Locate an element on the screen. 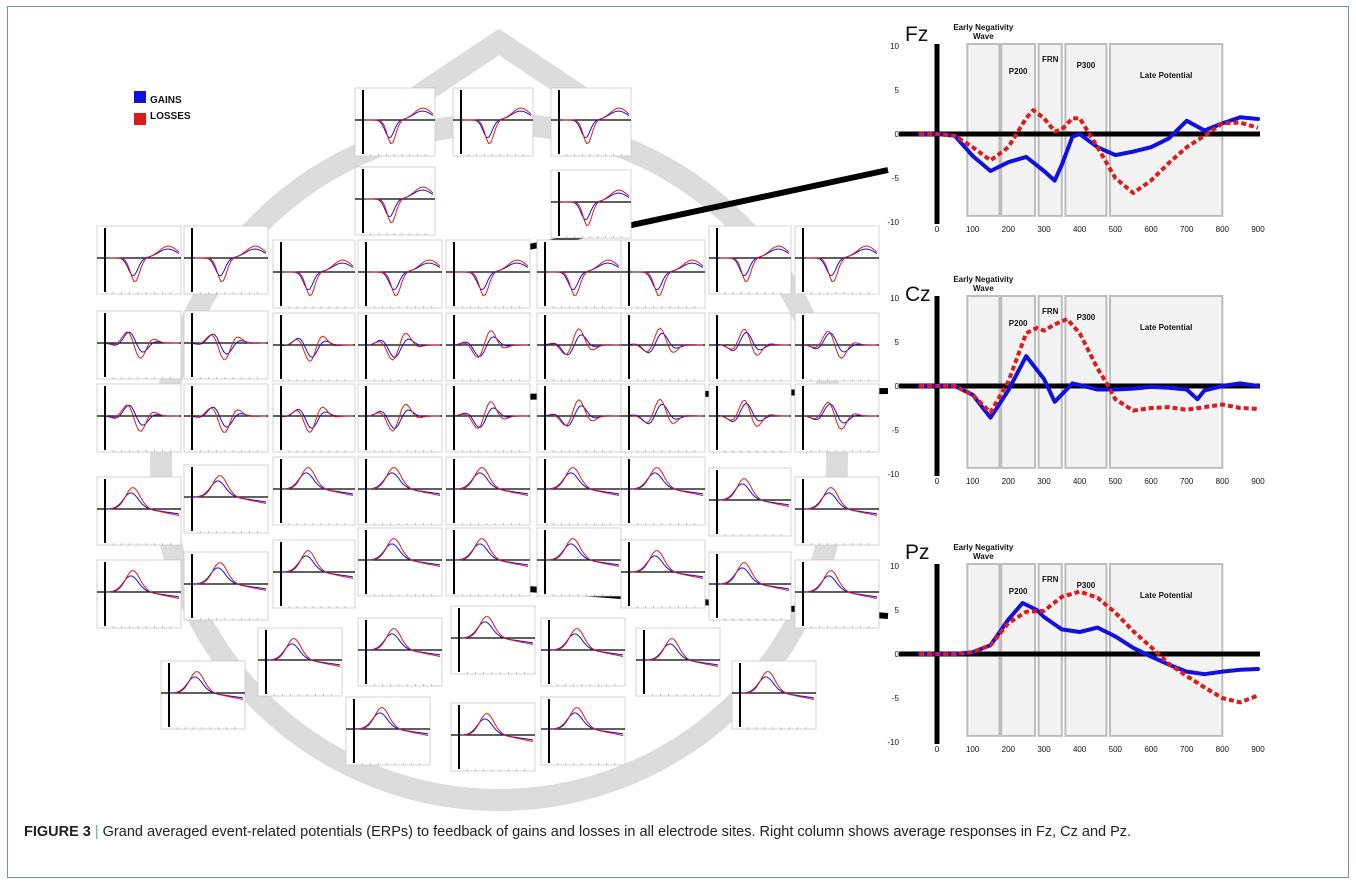  x-tick-label: 0 is located at coordinates (937, 229).